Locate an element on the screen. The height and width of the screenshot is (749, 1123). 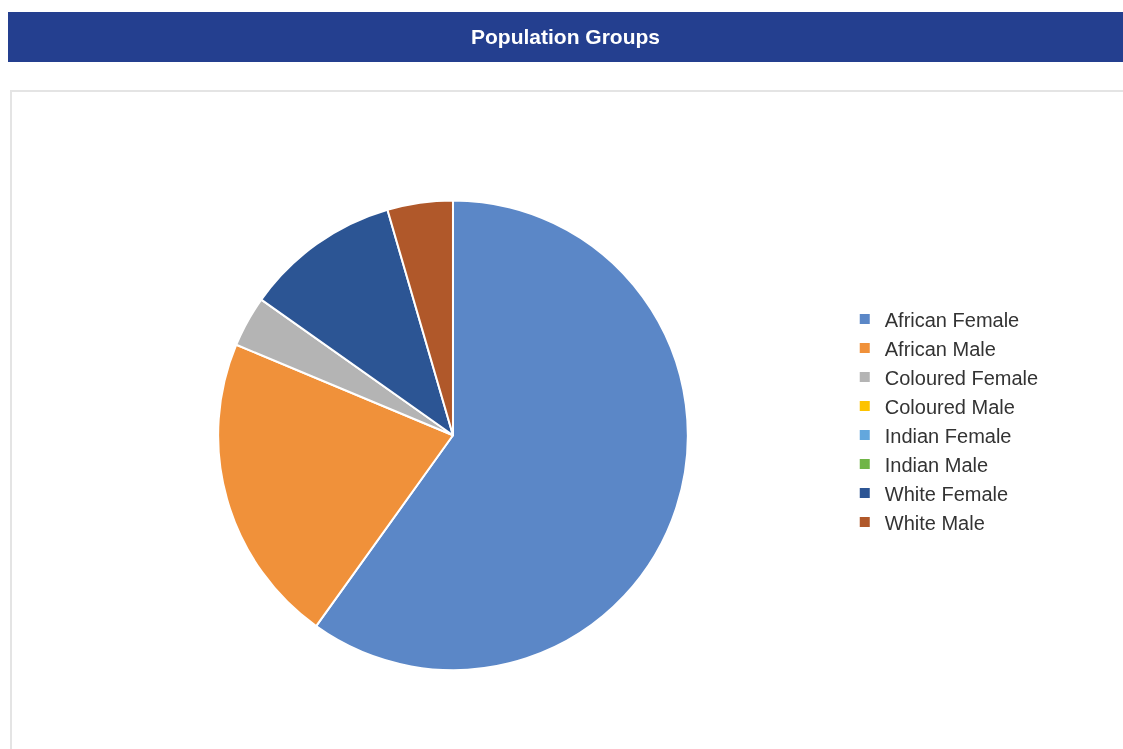
legend-label: White Female is located at coordinates (946, 493).